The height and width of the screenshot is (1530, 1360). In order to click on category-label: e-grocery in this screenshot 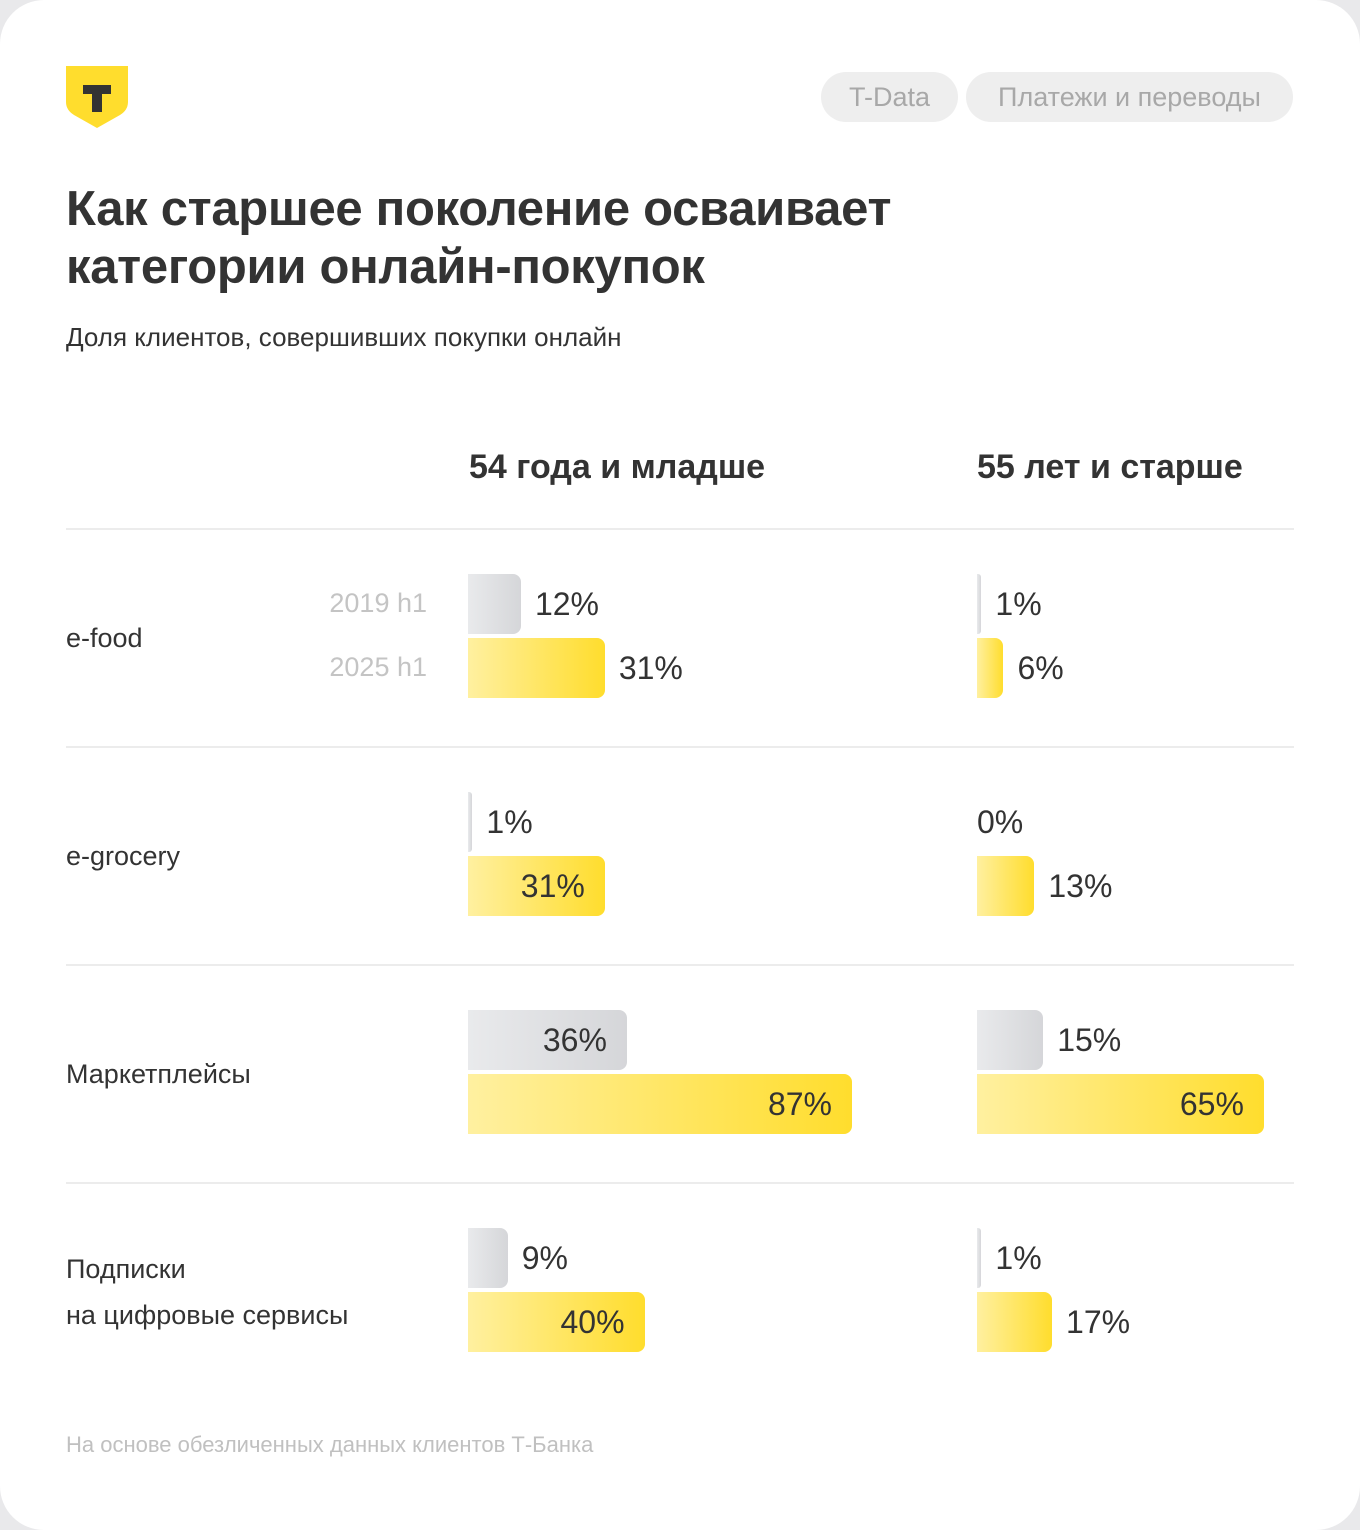, I will do `click(123, 856)`.